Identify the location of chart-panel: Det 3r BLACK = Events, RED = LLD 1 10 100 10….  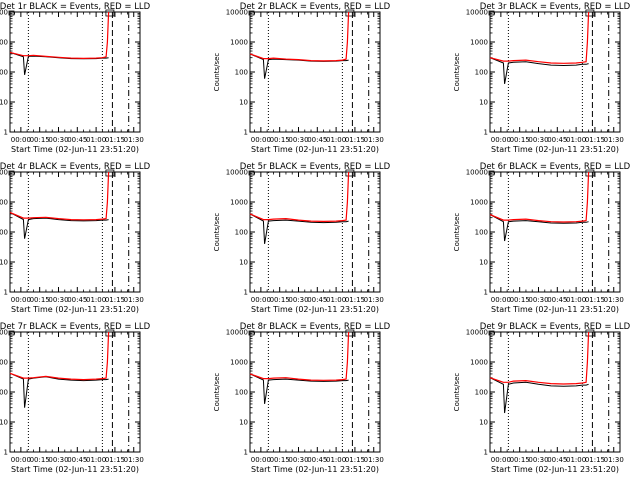
(542, 78).